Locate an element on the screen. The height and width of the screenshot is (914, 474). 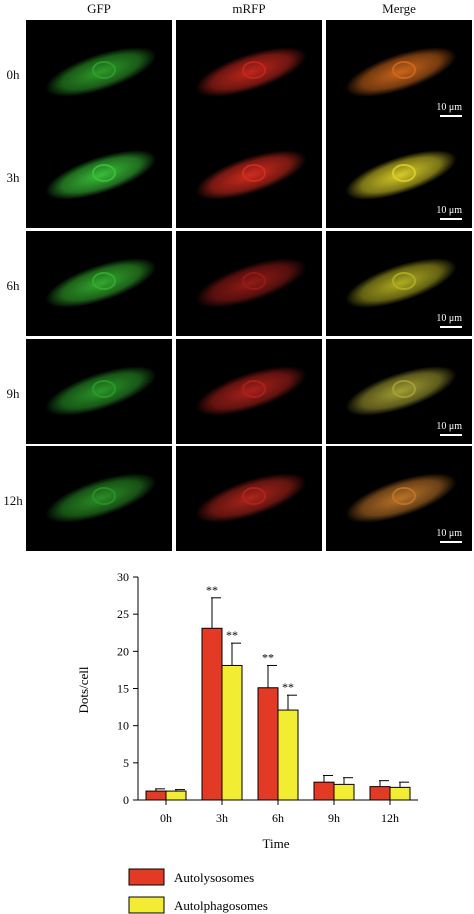
column-header-merge: Merge is located at coordinates (399, 8).